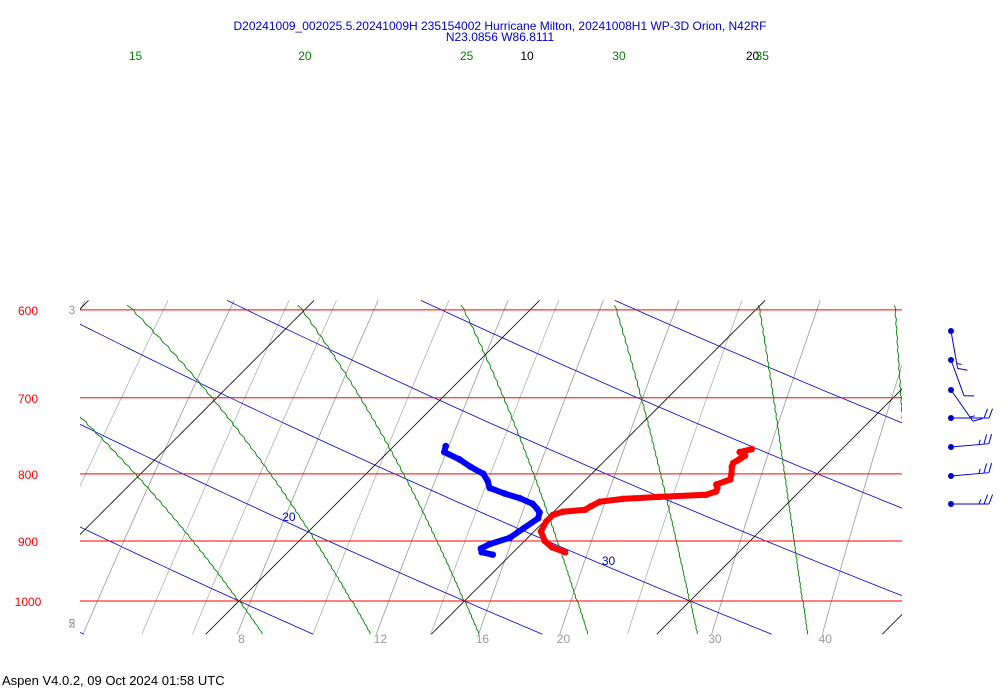  What do you see at coordinates (381, 639) in the screenshot?
I see `mixing-ratio-label: 12` at bounding box center [381, 639].